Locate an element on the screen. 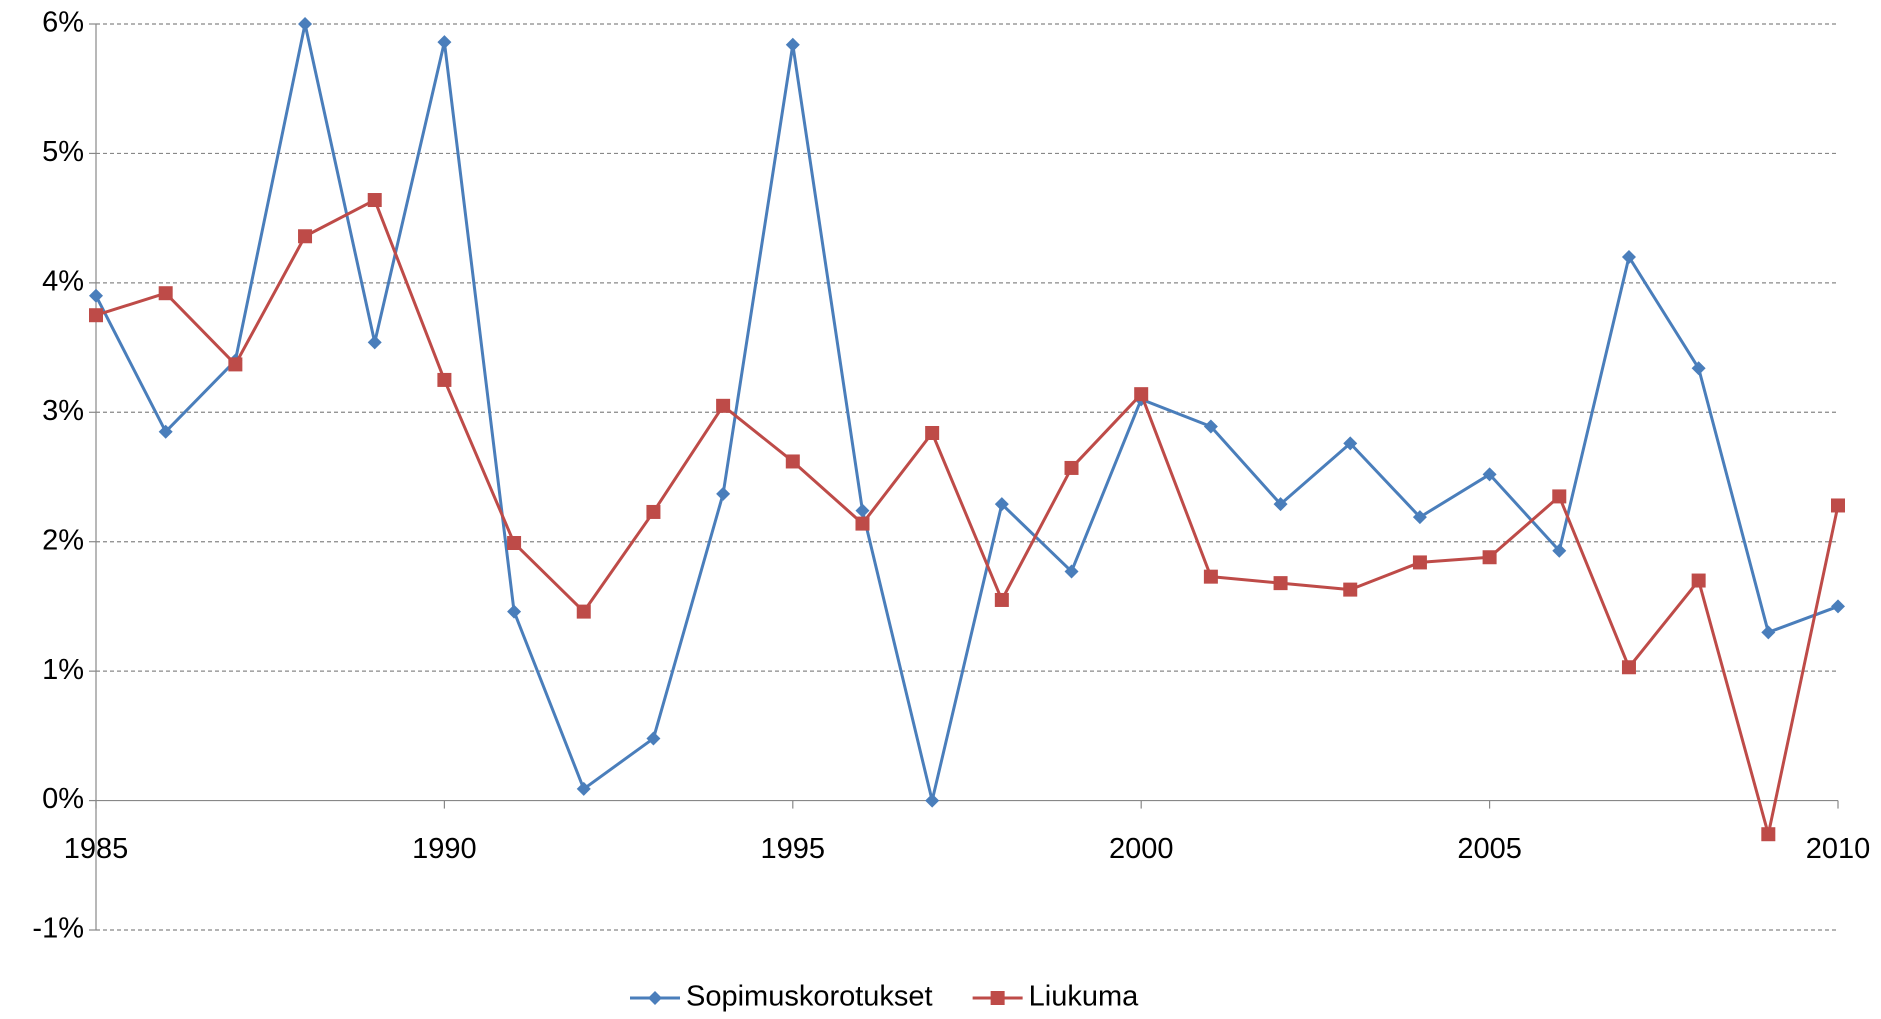 The height and width of the screenshot is (1019, 1881). x-tick-label: 1995 is located at coordinates (793, 849).